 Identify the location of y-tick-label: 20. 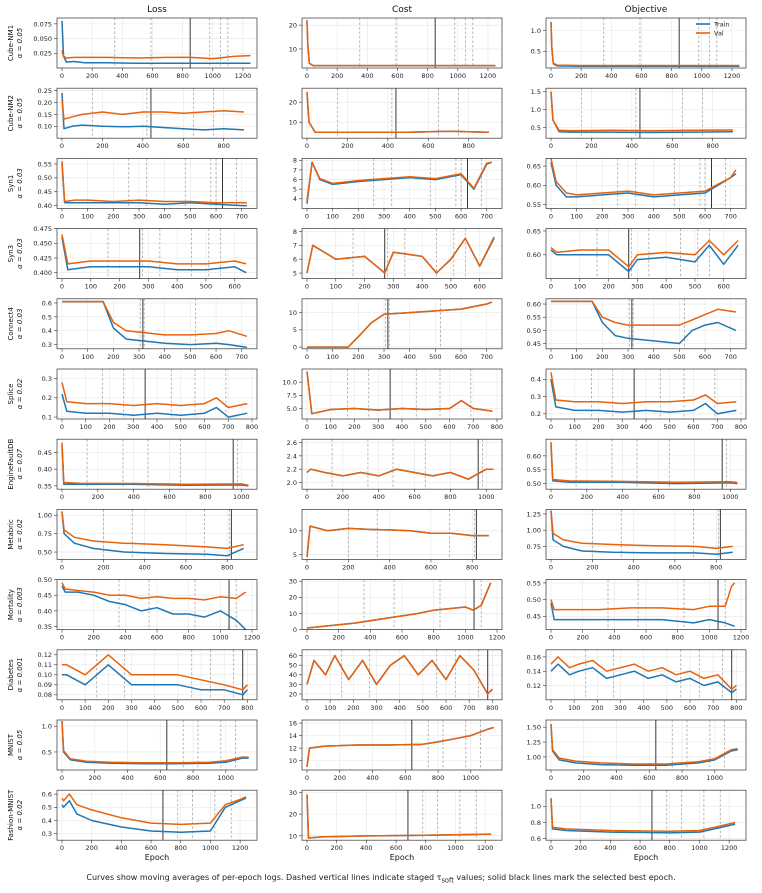
(293, 694).